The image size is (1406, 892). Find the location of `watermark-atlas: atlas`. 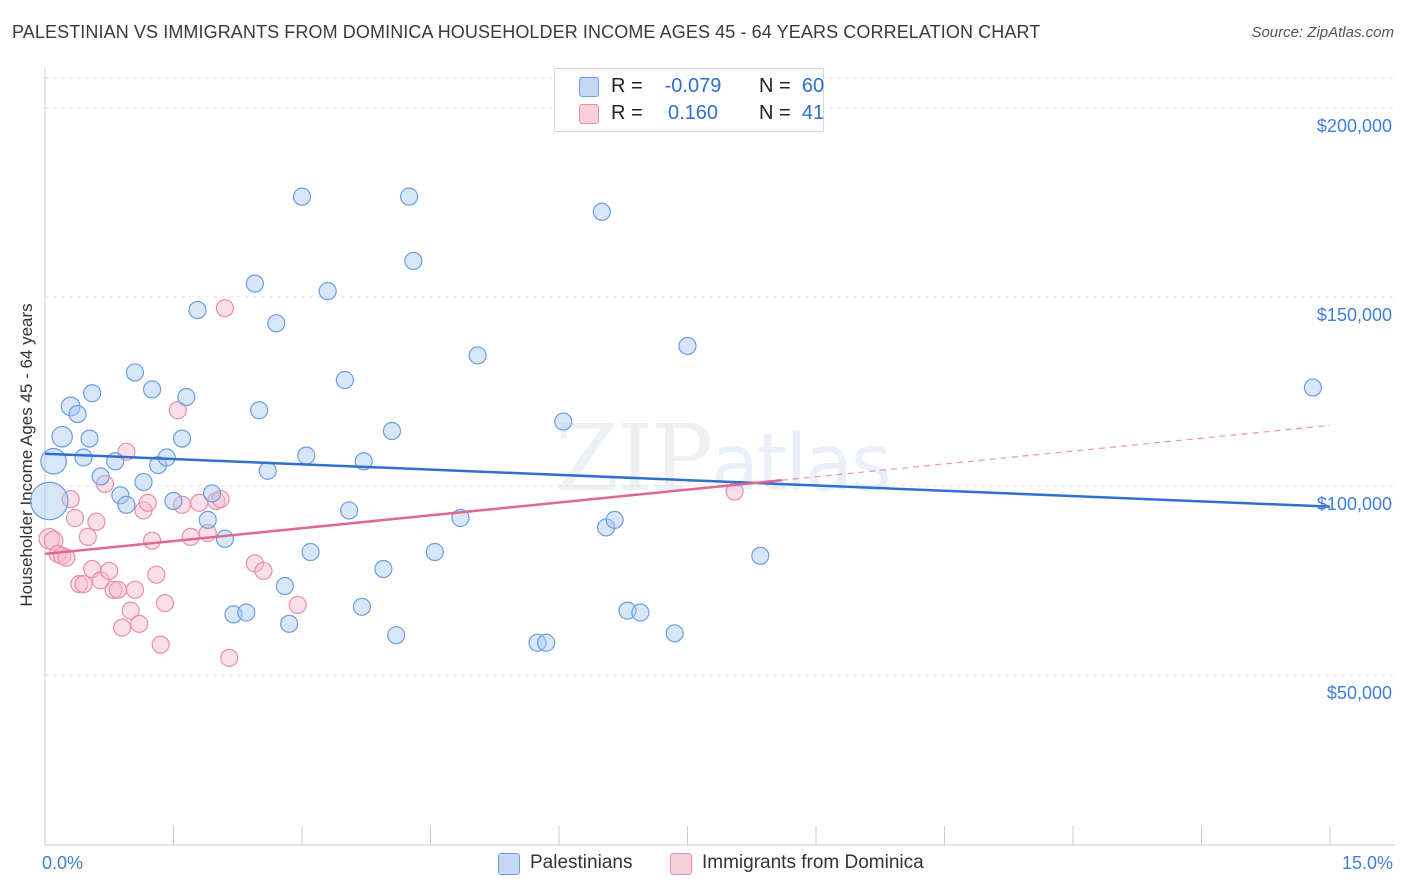

watermark-atlas: atlas is located at coordinates (801, 464).